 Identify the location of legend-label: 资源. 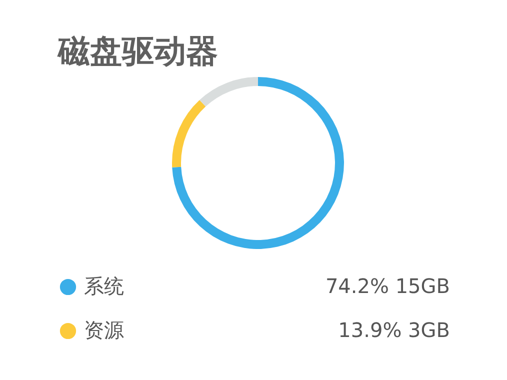
(104, 330).